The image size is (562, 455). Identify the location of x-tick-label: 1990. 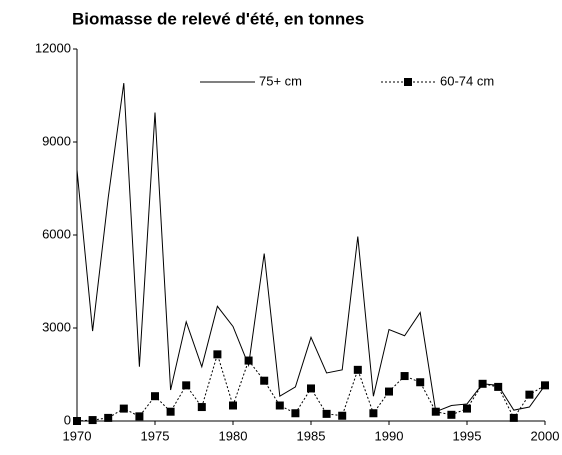
(389, 435).